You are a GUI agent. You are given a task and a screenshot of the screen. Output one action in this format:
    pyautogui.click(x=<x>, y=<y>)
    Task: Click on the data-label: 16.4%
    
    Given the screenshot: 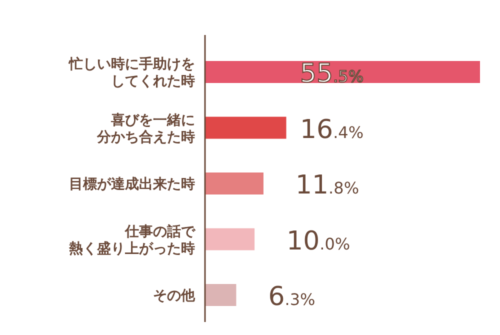 What is the action you would take?
    pyautogui.click(x=332, y=129)
    